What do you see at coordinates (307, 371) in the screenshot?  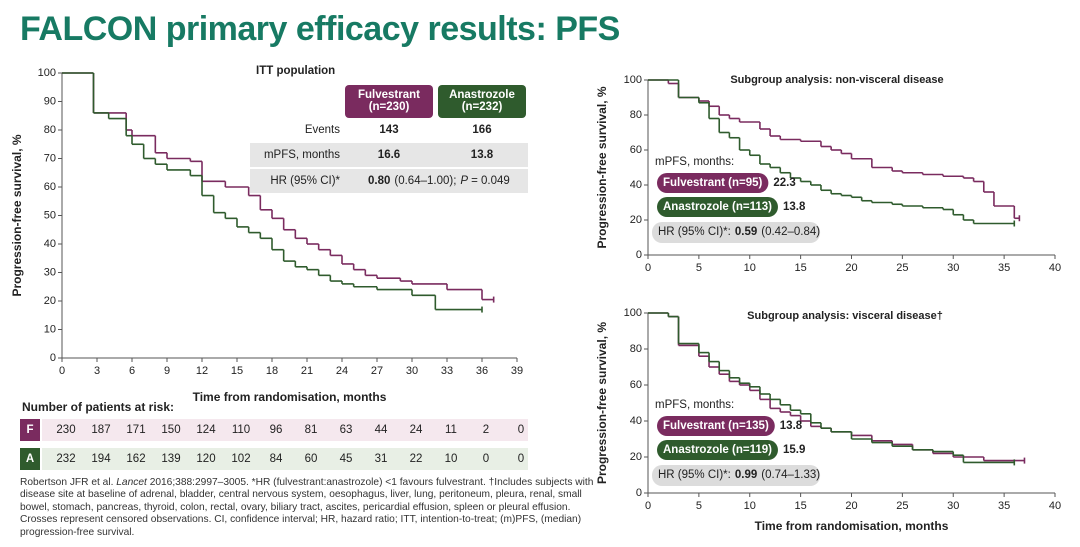 I see `x-tick-label: 21` at bounding box center [307, 371].